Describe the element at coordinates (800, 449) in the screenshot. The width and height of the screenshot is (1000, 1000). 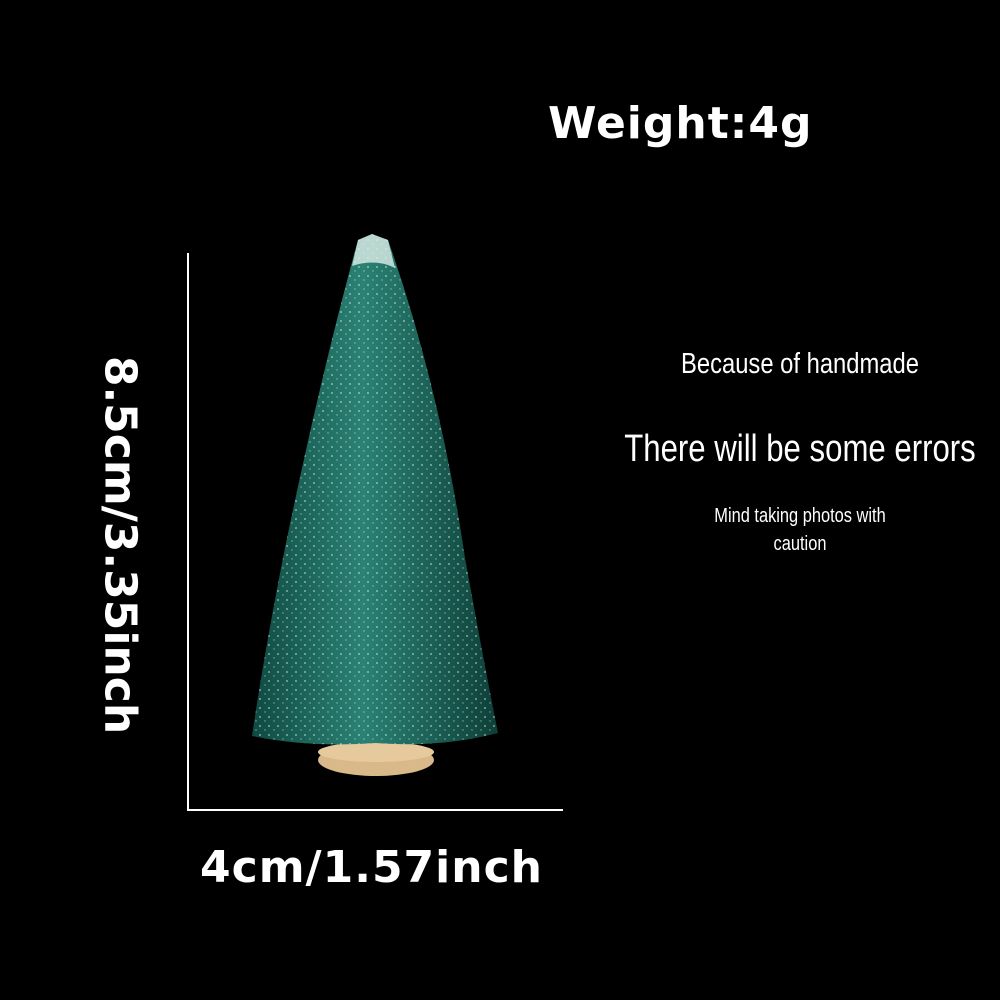
I see `note-errors: There will be some errors` at that location.